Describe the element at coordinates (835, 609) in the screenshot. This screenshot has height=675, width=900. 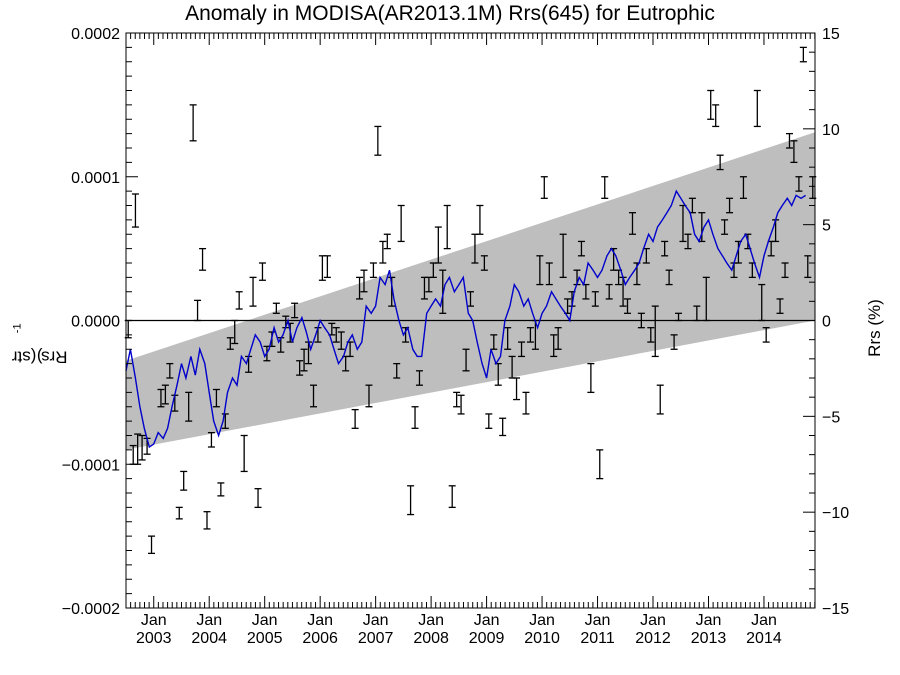
I see `y-right-tick-label: −15` at that location.